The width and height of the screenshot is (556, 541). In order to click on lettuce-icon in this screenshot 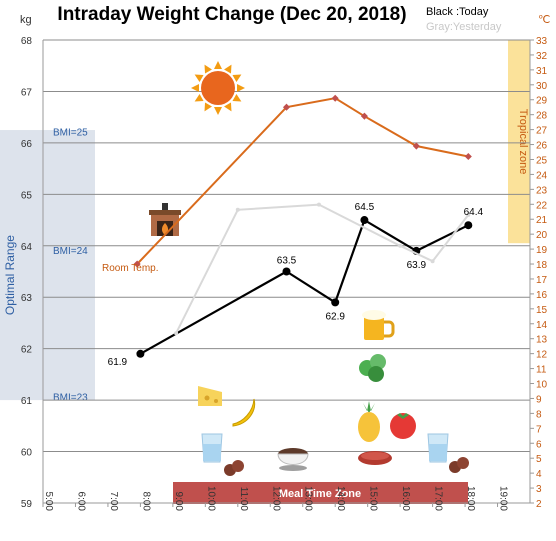, I will do `click(372, 368)`.